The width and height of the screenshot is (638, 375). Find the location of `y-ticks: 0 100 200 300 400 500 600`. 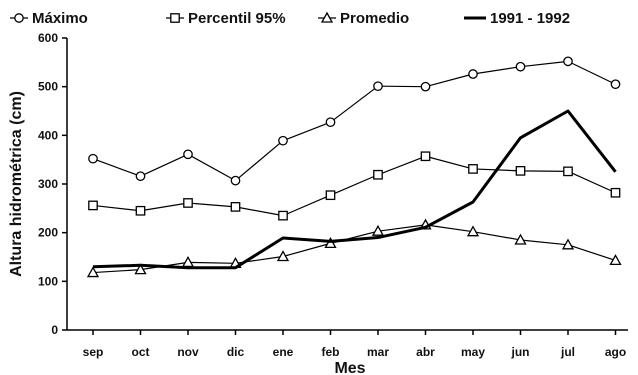

y-ticks: 0 100 200 300 400 500 600 is located at coordinates (52, 184).